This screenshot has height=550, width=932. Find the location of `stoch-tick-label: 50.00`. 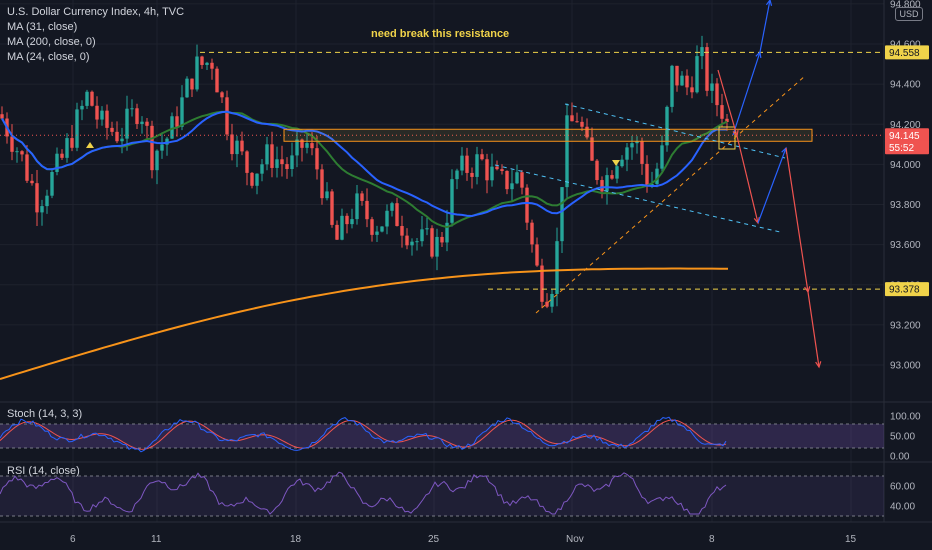

stoch-tick-label: 50.00 is located at coordinates (902, 437).